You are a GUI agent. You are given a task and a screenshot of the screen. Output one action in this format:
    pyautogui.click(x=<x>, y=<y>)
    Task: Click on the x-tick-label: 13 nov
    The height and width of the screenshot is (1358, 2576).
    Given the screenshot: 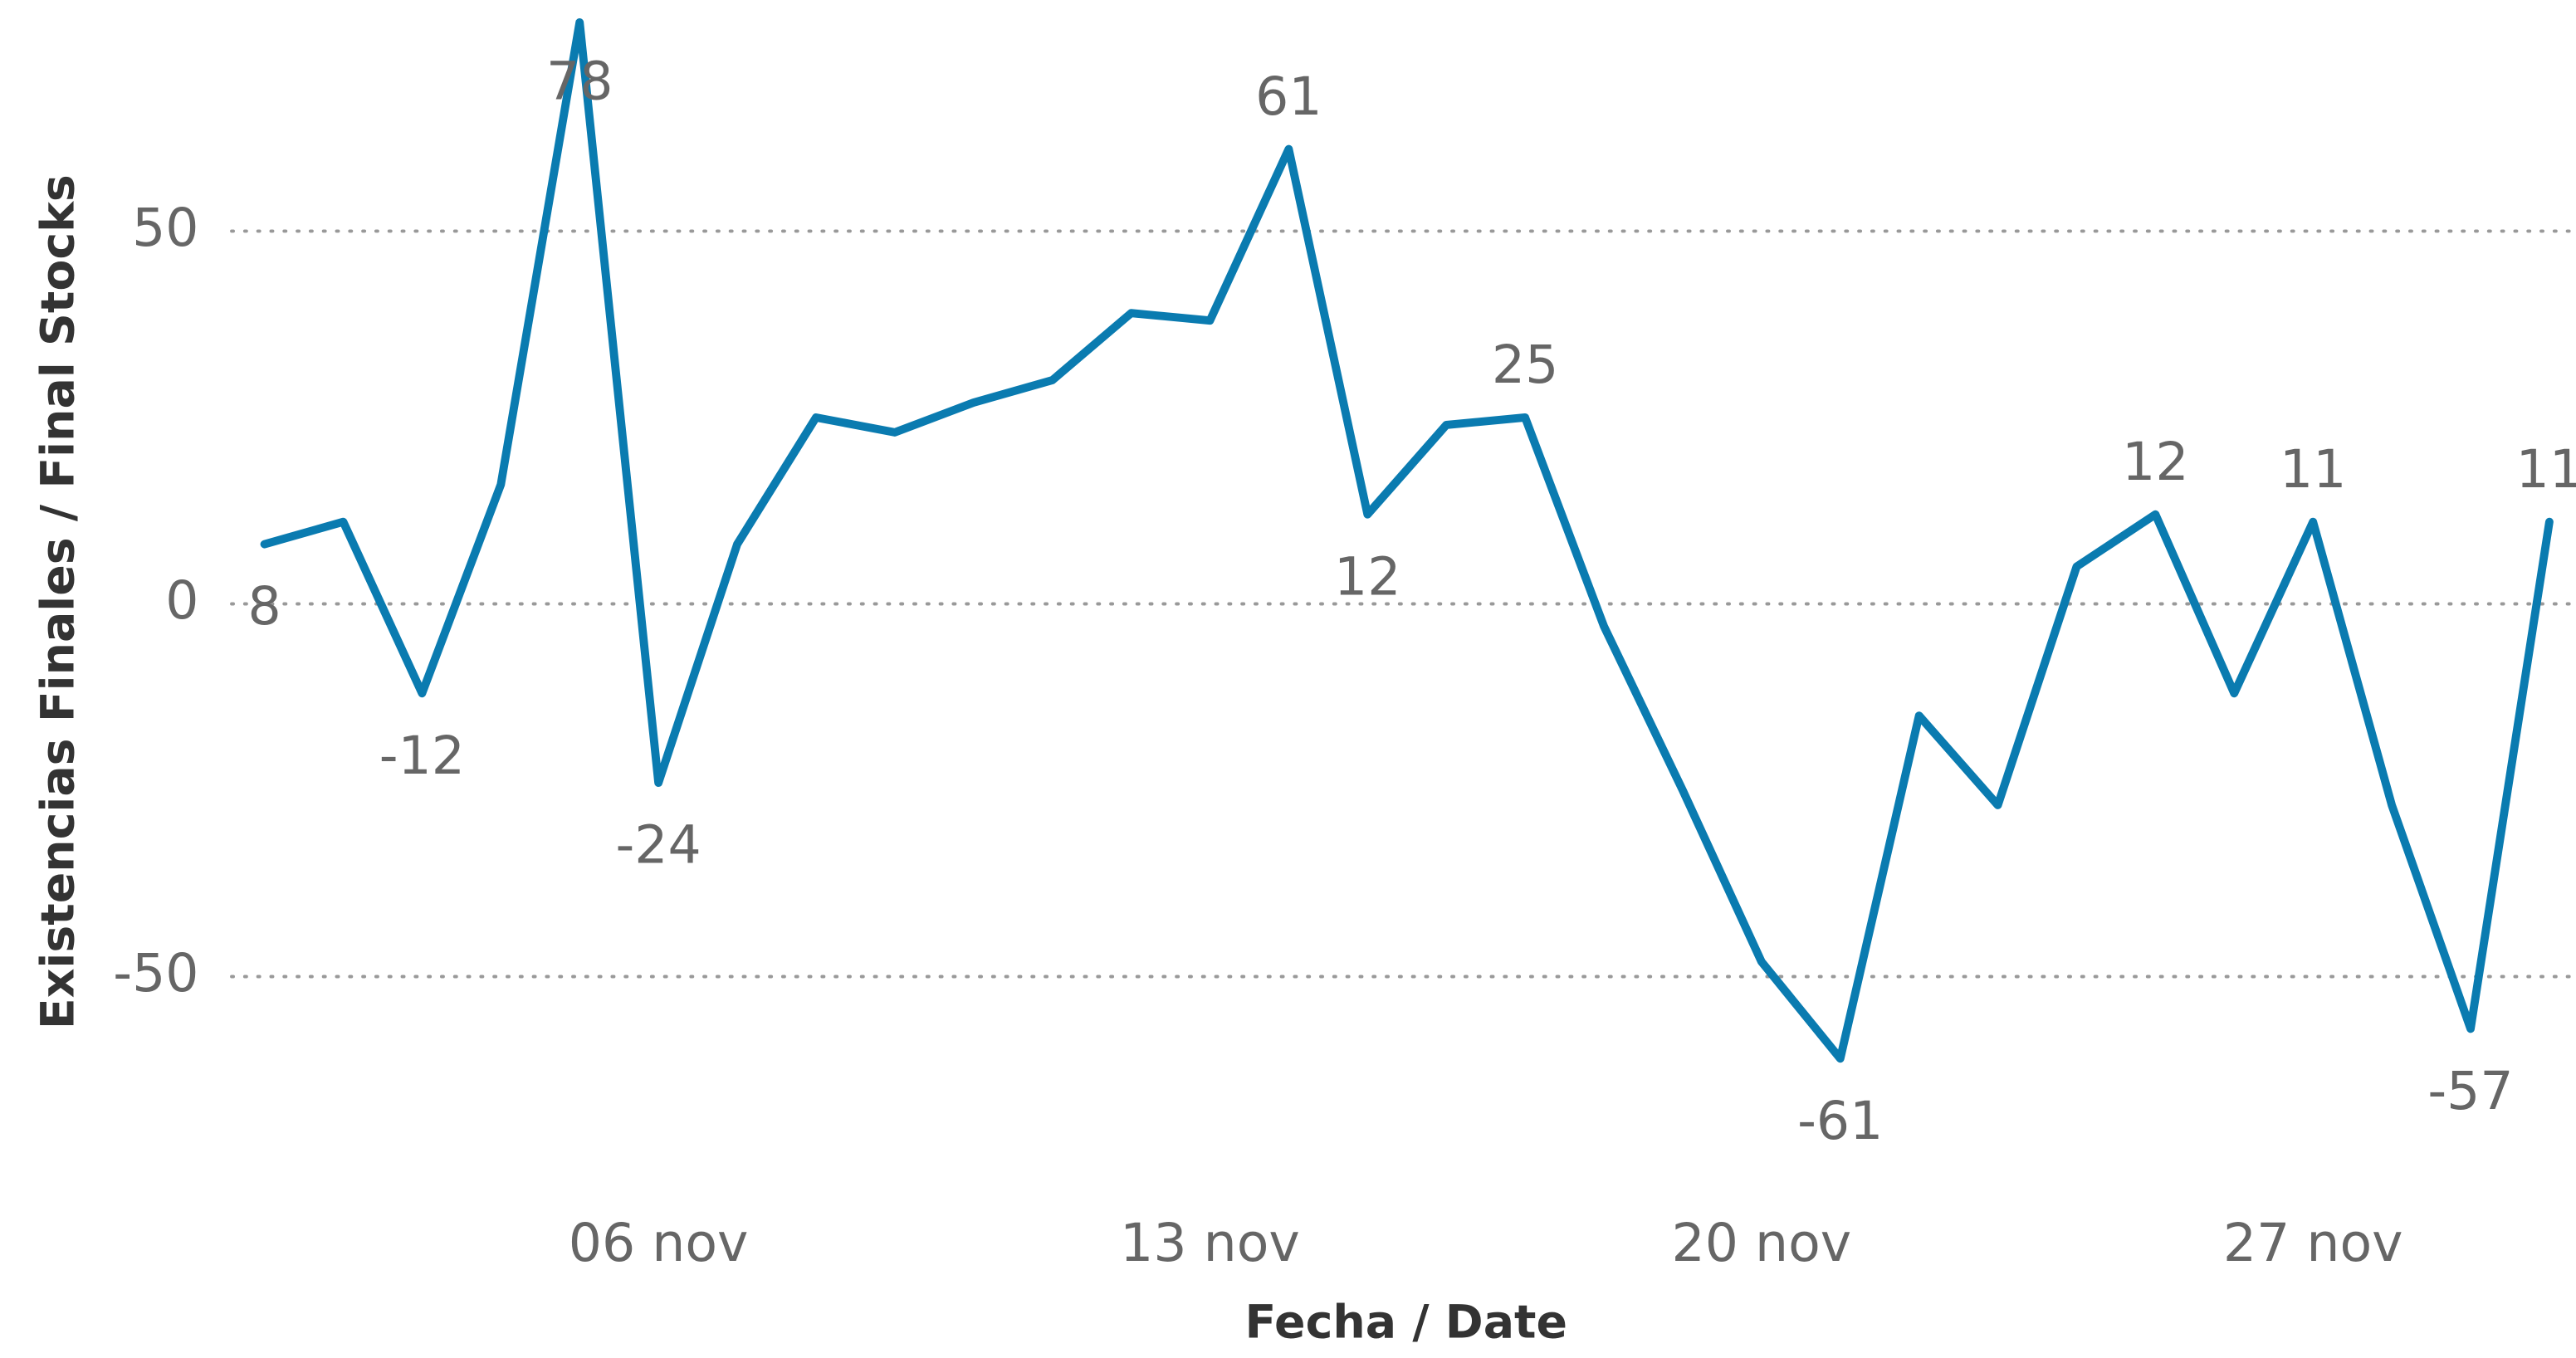 What is the action you would take?
    pyautogui.click(x=1210, y=1242)
    